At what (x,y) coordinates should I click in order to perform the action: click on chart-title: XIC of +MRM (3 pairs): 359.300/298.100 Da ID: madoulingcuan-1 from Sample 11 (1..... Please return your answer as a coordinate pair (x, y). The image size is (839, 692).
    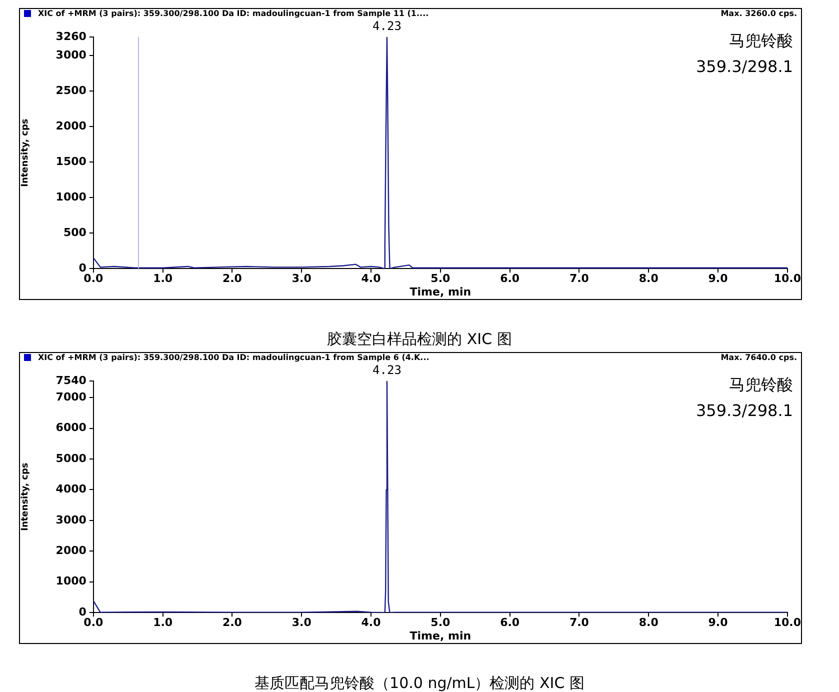
    Looking at the image, I should click on (233, 13).